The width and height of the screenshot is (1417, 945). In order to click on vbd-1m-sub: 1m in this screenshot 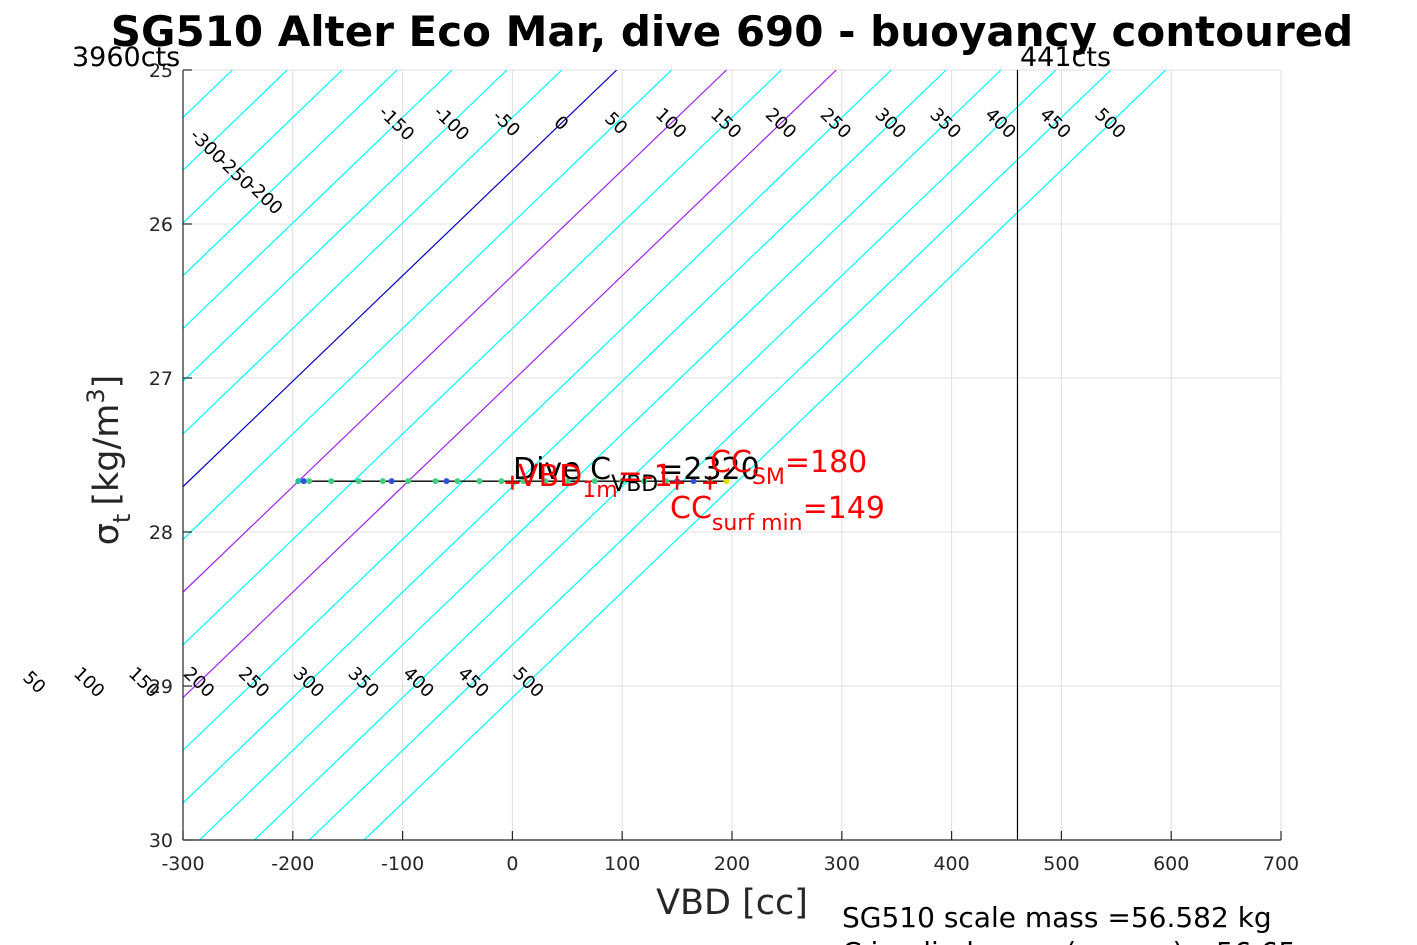, I will do `click(599, 490)`.